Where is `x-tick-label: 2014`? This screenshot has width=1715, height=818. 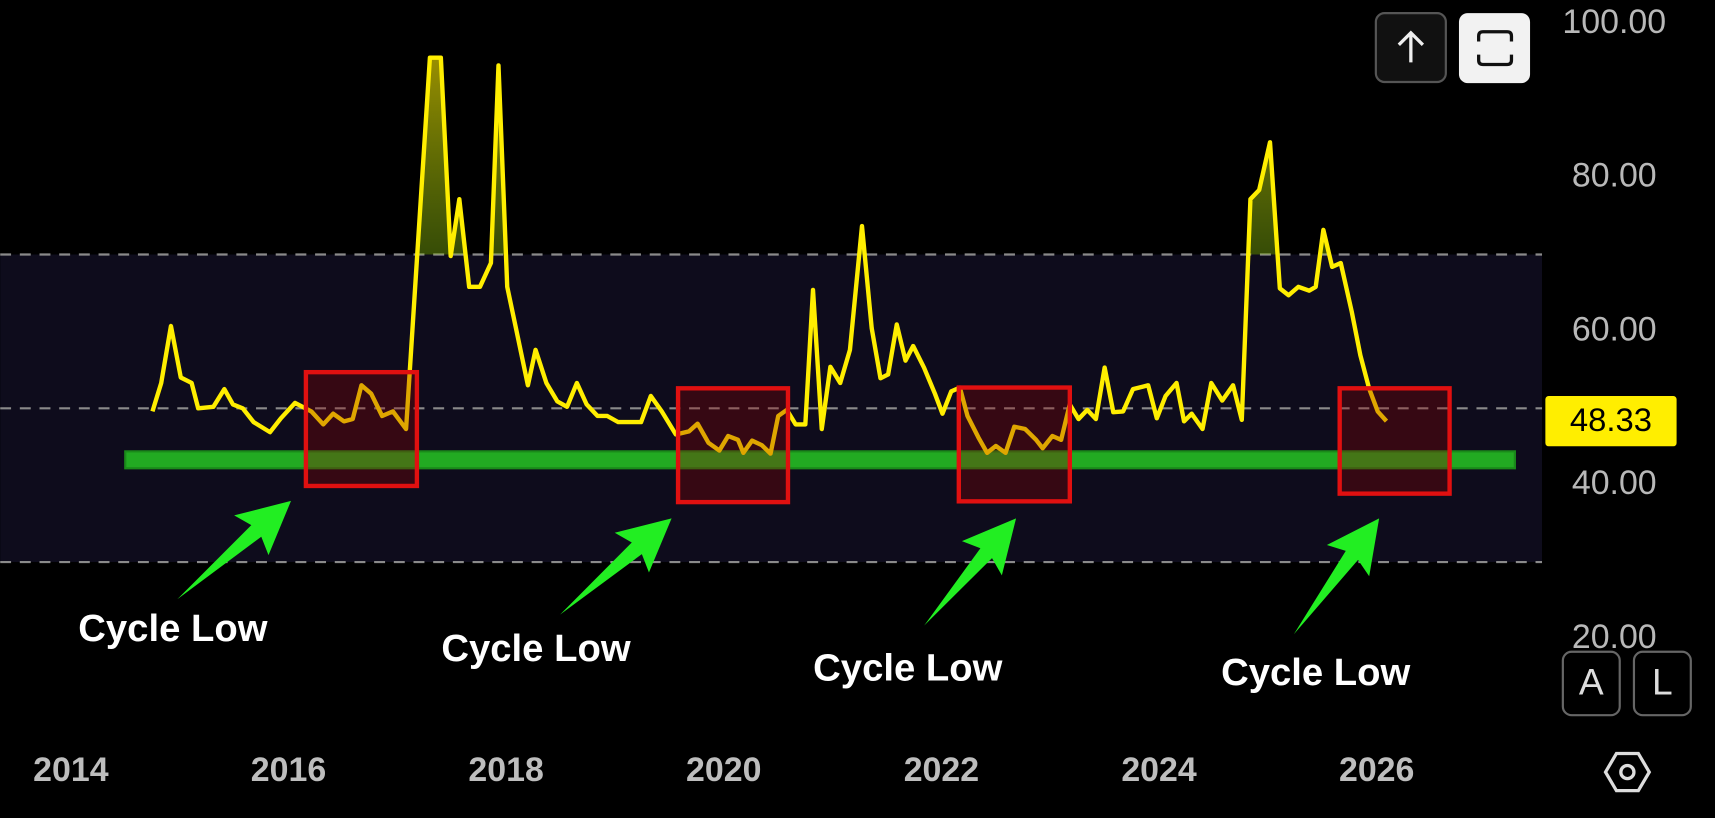
x-tick-label: 2014 is located at coordinates (71, 770).